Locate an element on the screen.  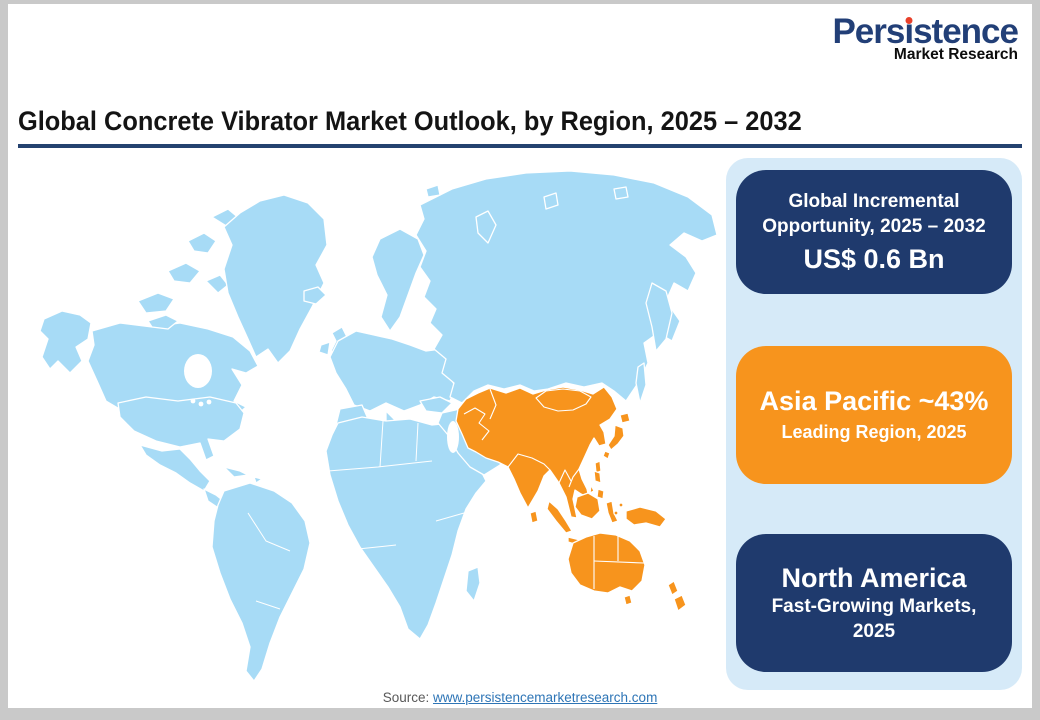
source-label: Source: is located at coordinates (406, 697).